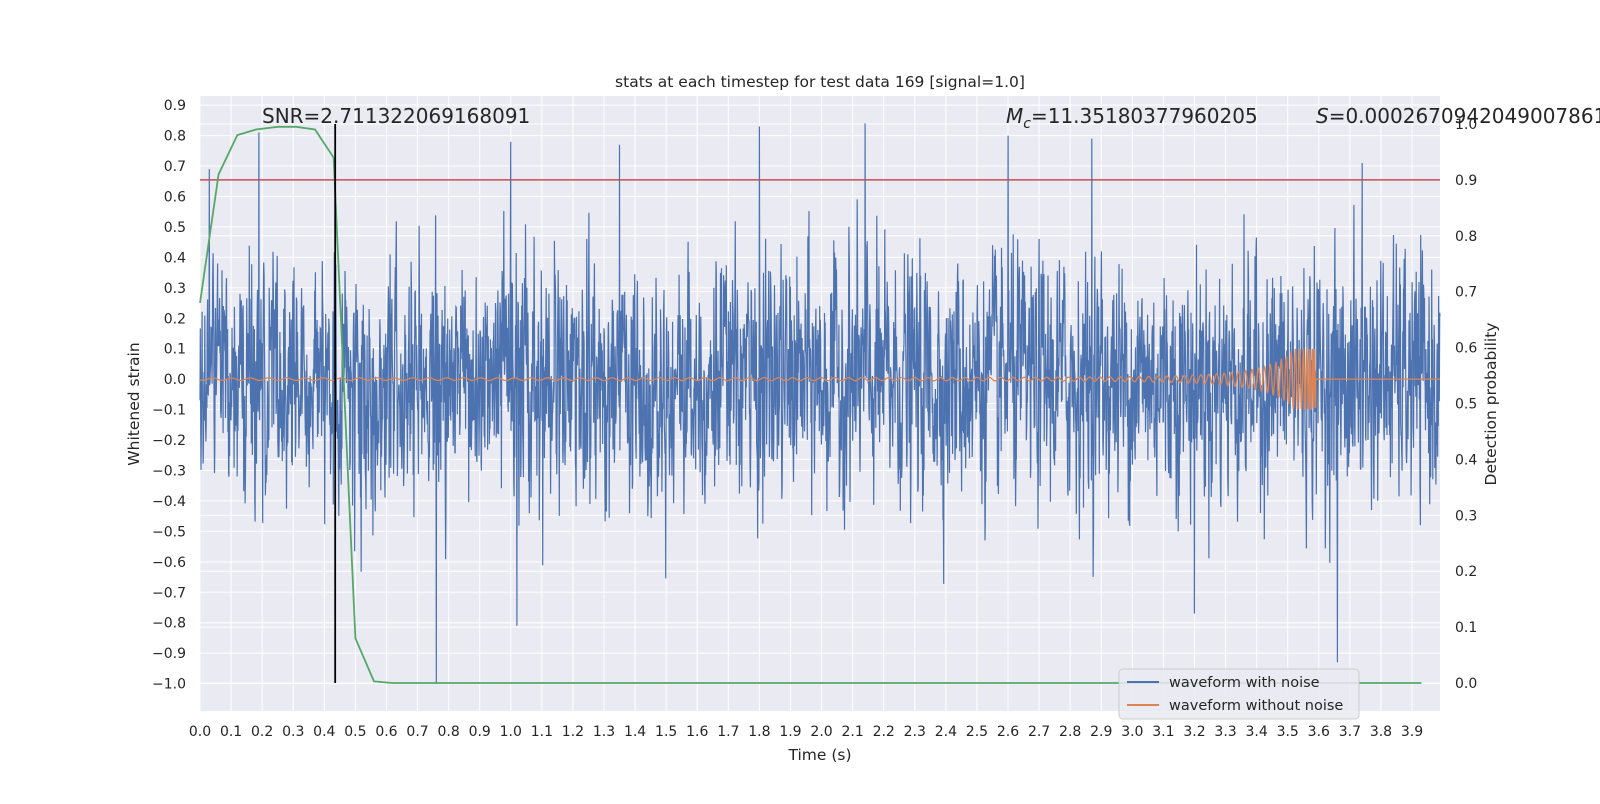  I want to click on x-tick-label: 2.5, so click(977, 732).